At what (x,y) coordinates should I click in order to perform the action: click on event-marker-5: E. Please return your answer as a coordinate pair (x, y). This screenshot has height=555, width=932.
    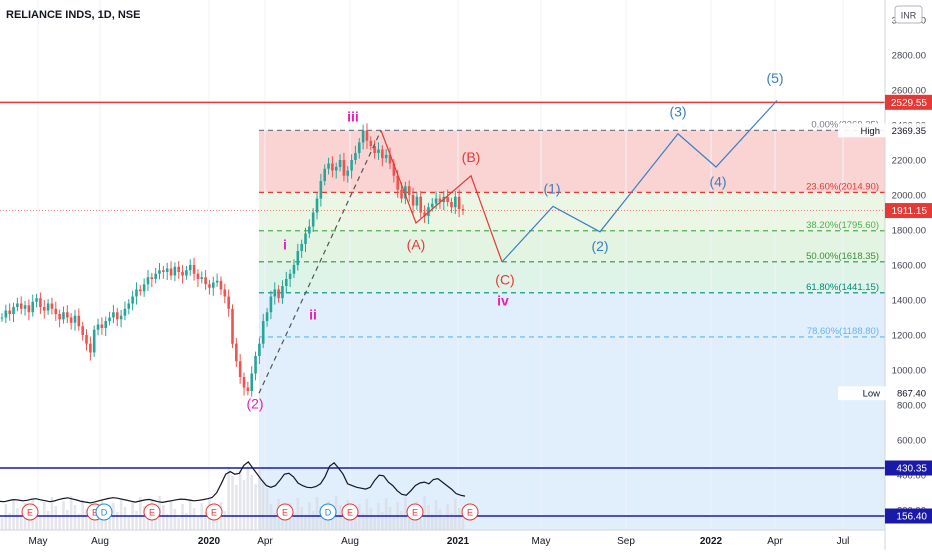
    Looking at the image, I should click on (285, 512).